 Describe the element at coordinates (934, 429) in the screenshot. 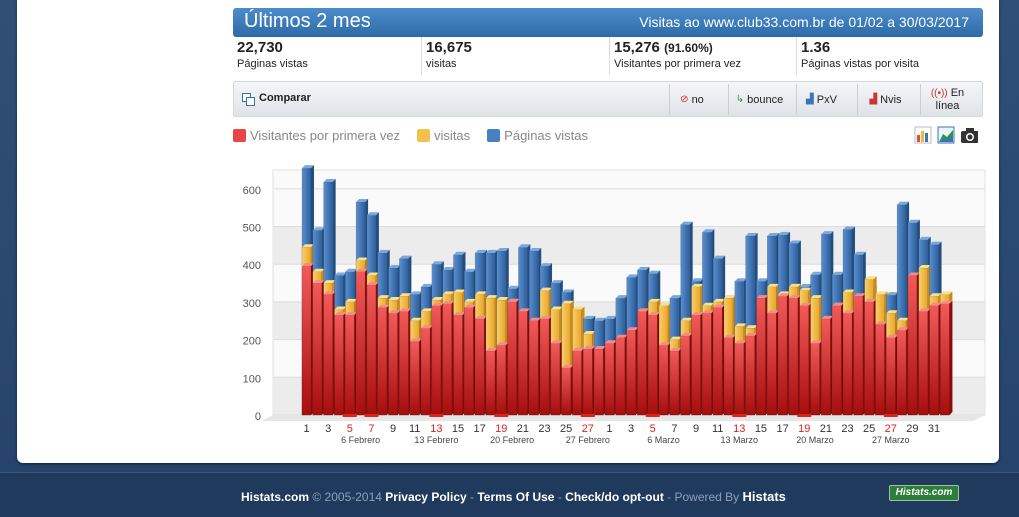

I see `x-tick-label: 31` at that location.